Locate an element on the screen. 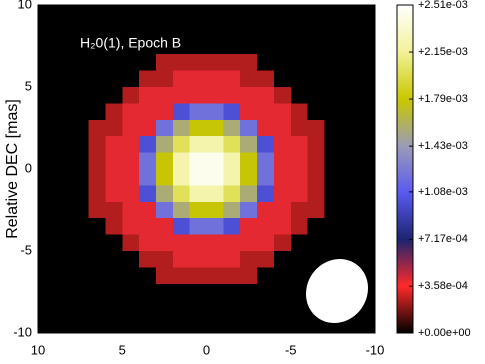 The image size is (485, 364). colorbar-tick-label: +1.08e-03 is located at coordinates (443, 192).